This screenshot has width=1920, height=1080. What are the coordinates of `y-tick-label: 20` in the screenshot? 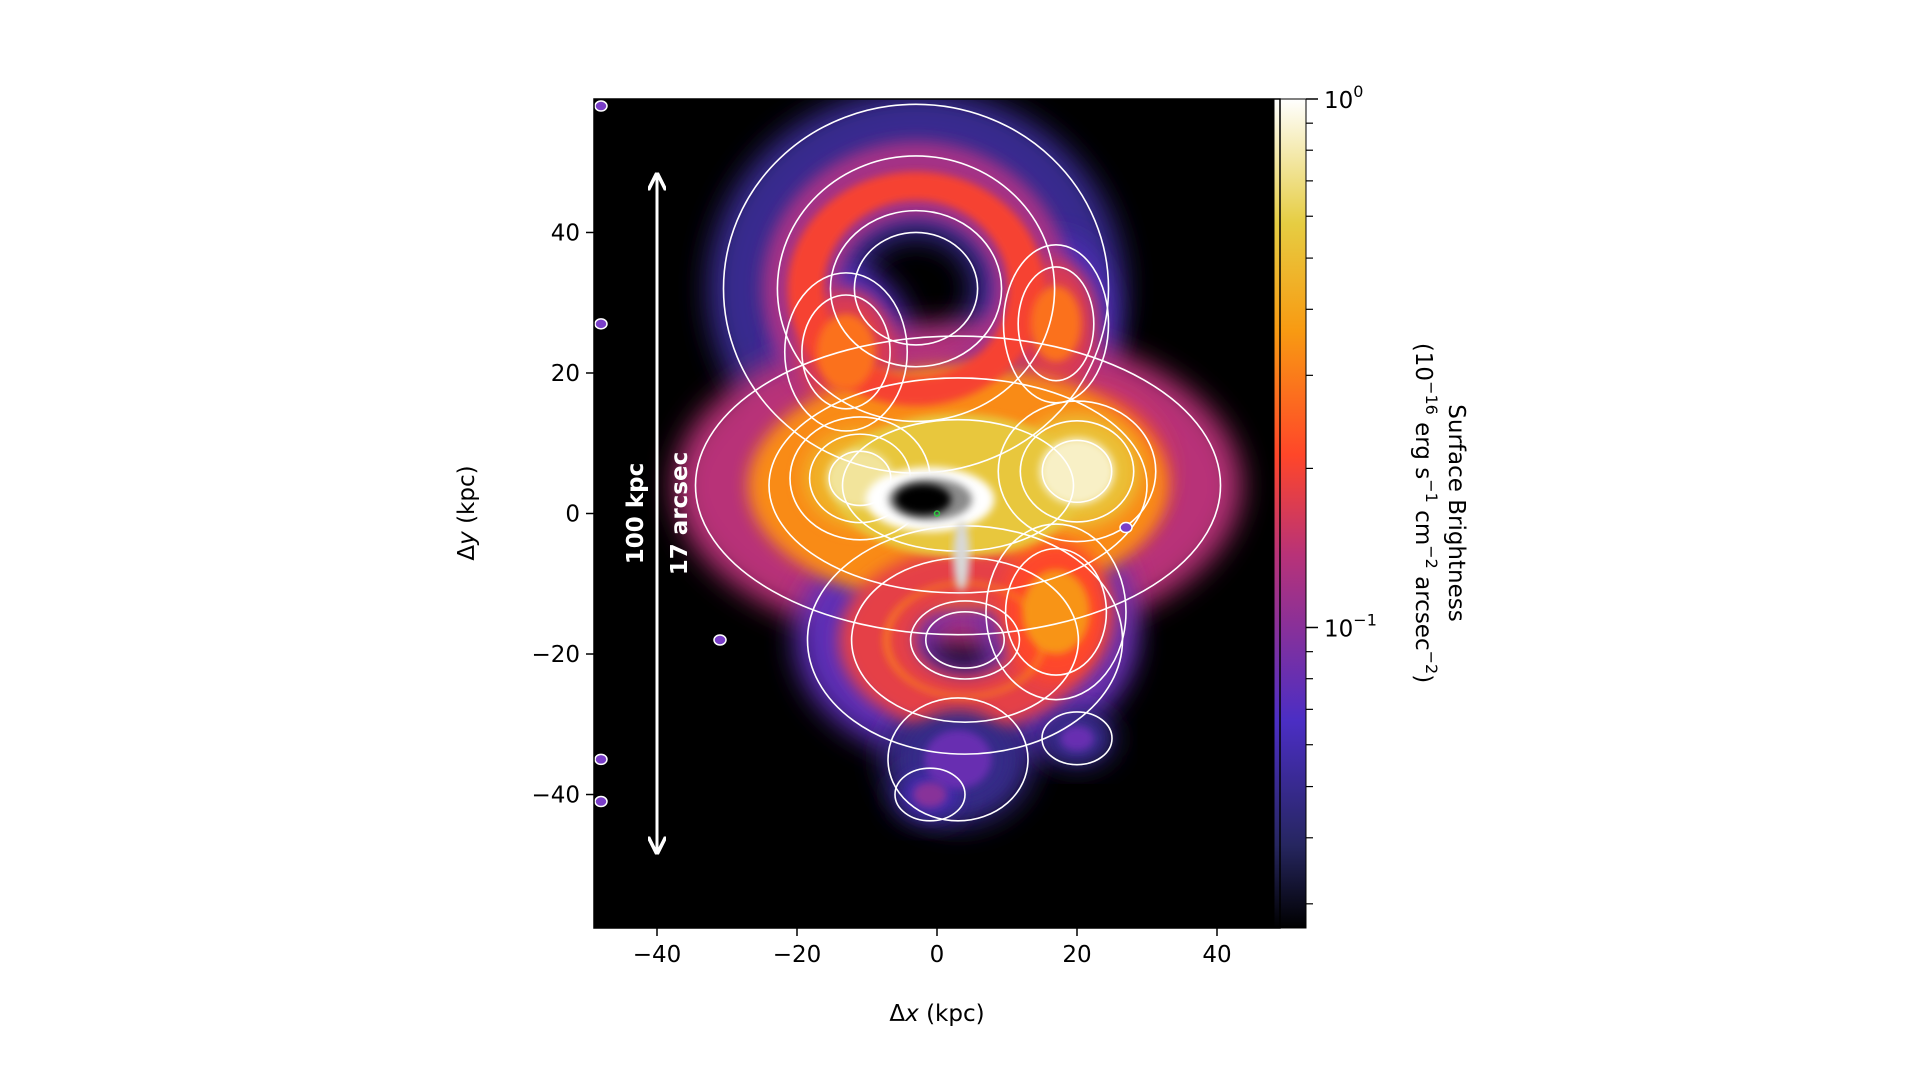 It's located at (565, 374).